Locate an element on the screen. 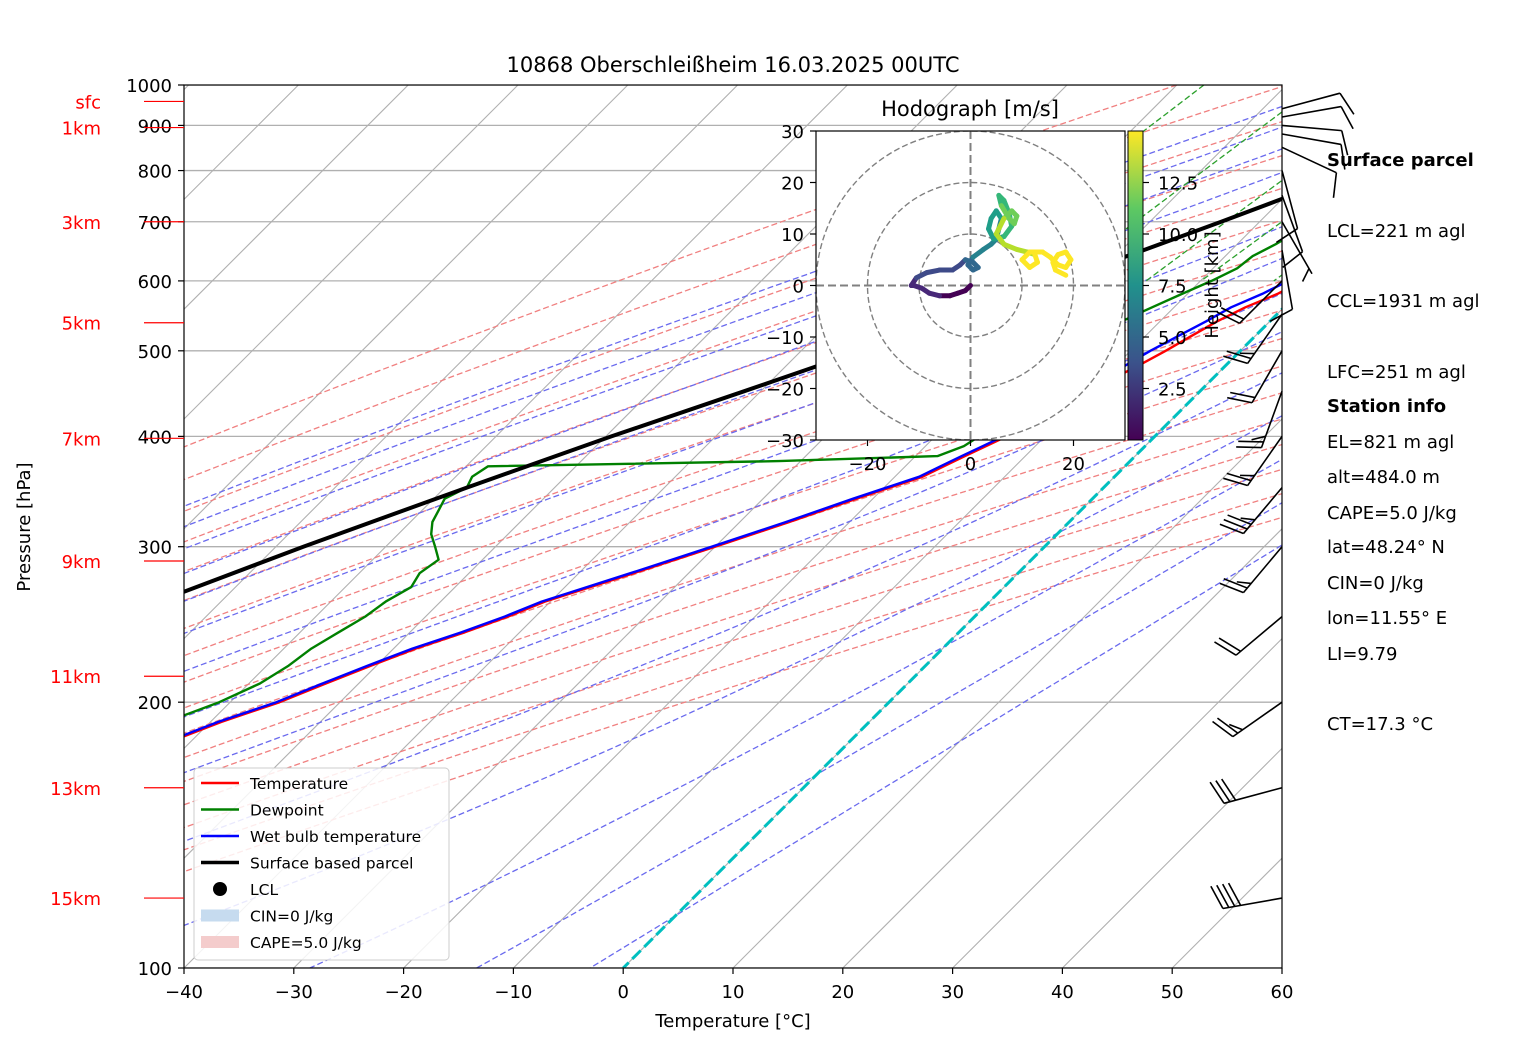 Image resolution: width=1517 pixels, height=1054 pixels. height-tick-label: 3km is located at coordinates (81, 223).